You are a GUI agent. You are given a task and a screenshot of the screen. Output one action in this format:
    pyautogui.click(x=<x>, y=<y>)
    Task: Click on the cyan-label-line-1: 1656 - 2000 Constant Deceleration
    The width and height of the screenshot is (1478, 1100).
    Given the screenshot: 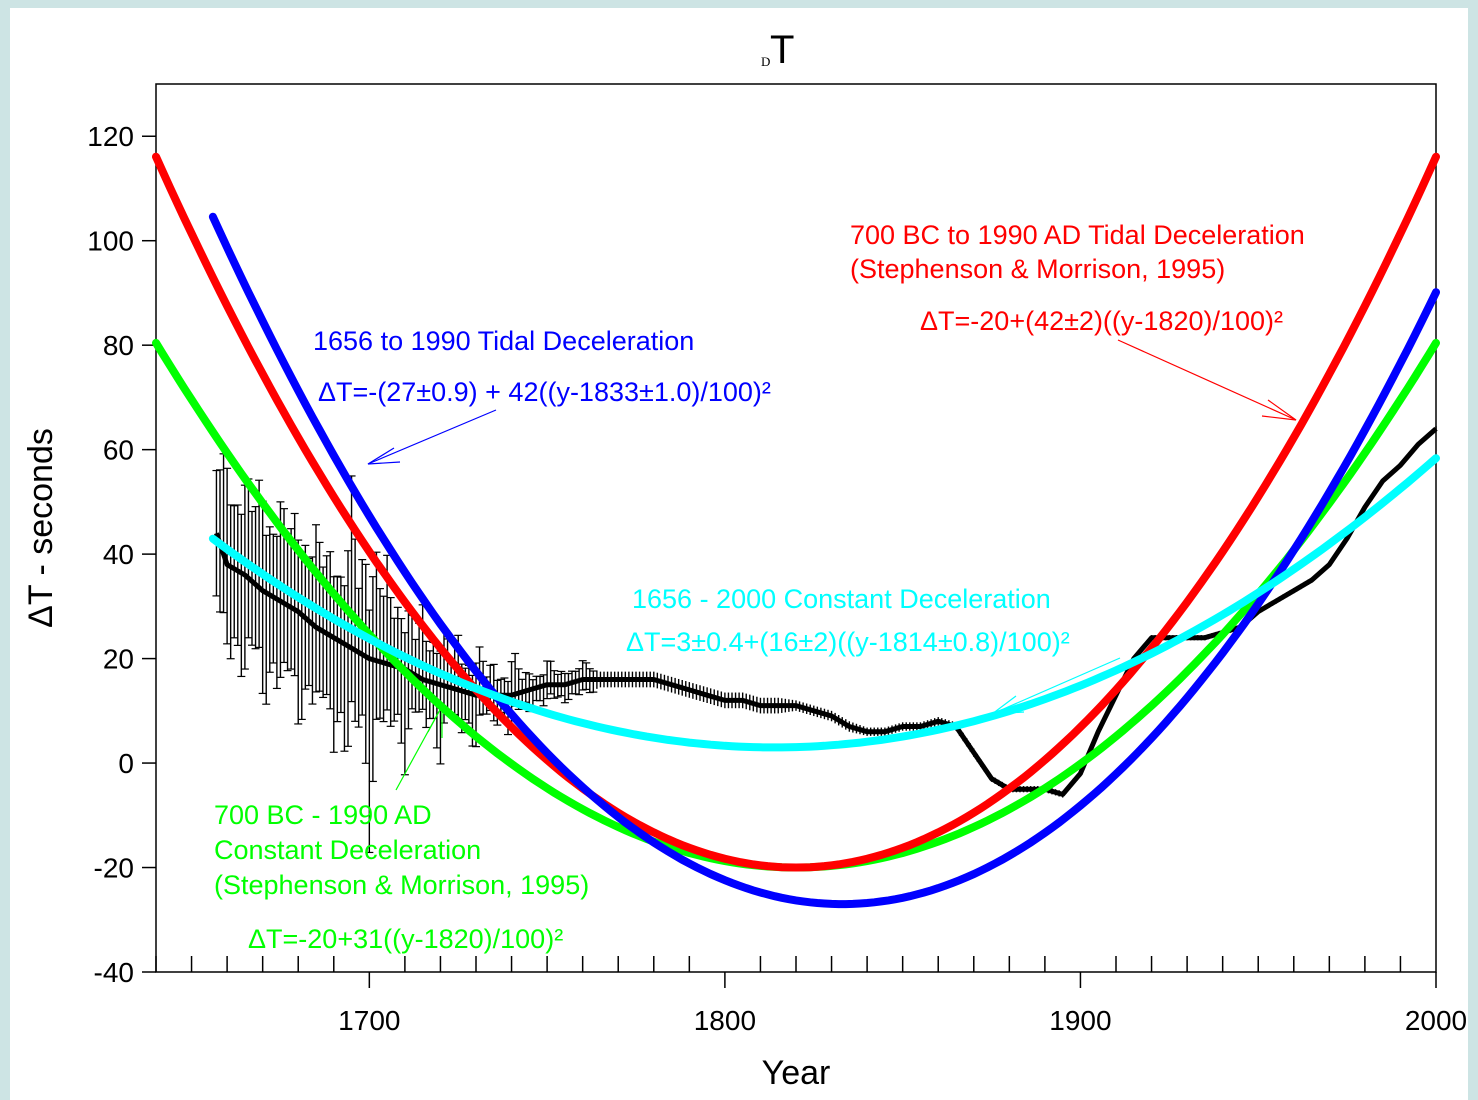 What is the action you would take?
    pyautogui.click(x=841, y=599)
    